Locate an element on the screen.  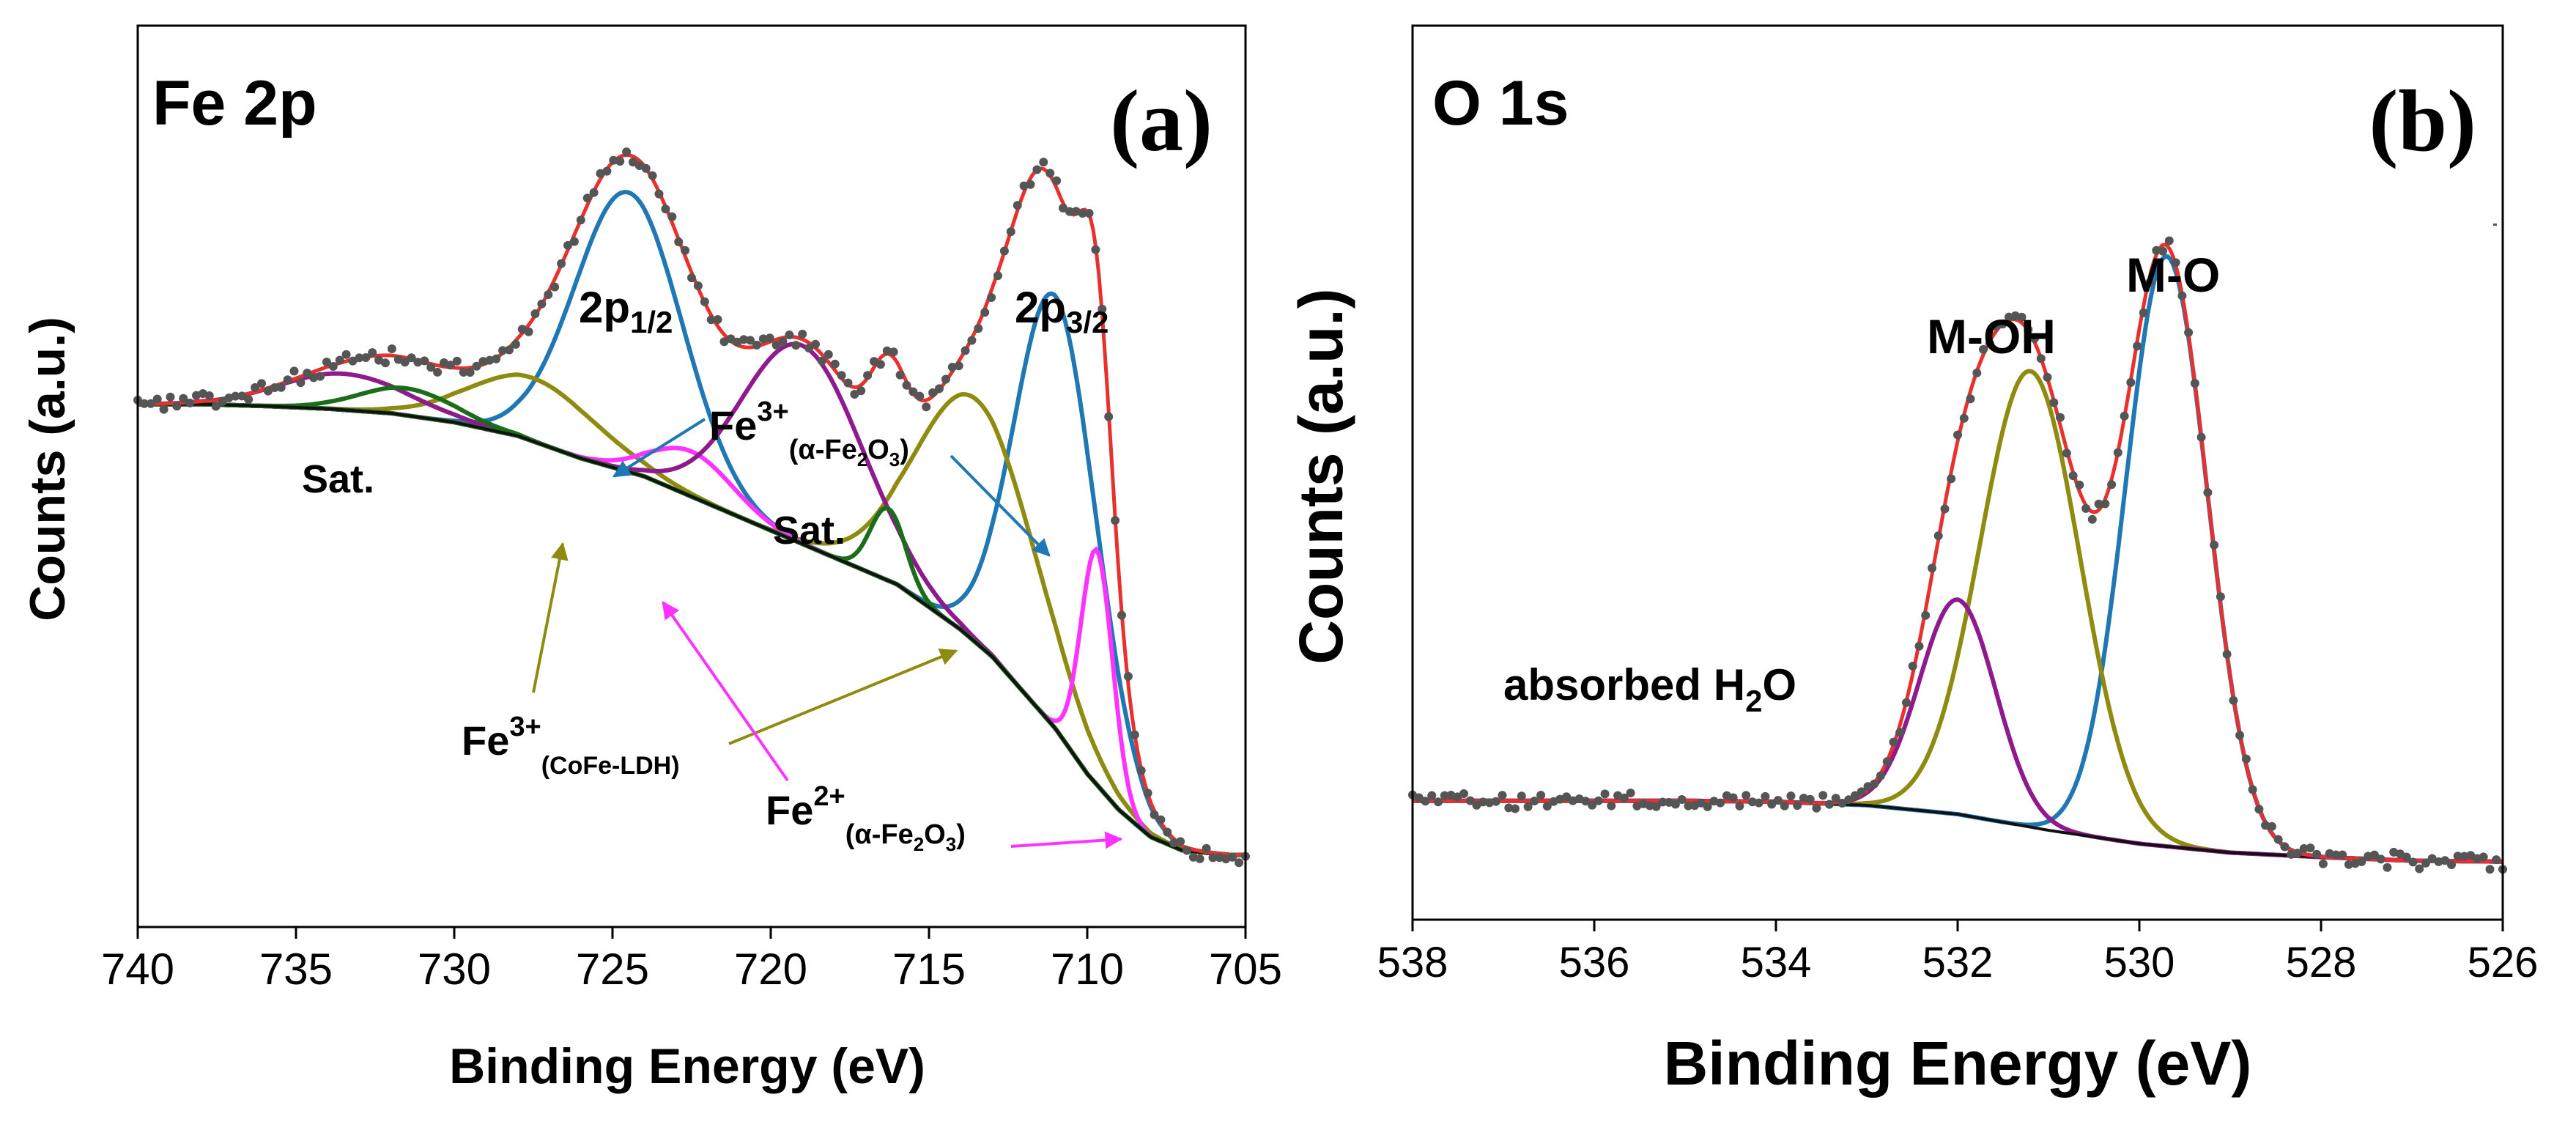
panel-a-tick-label: 725 is located at coordinates (612, 969).